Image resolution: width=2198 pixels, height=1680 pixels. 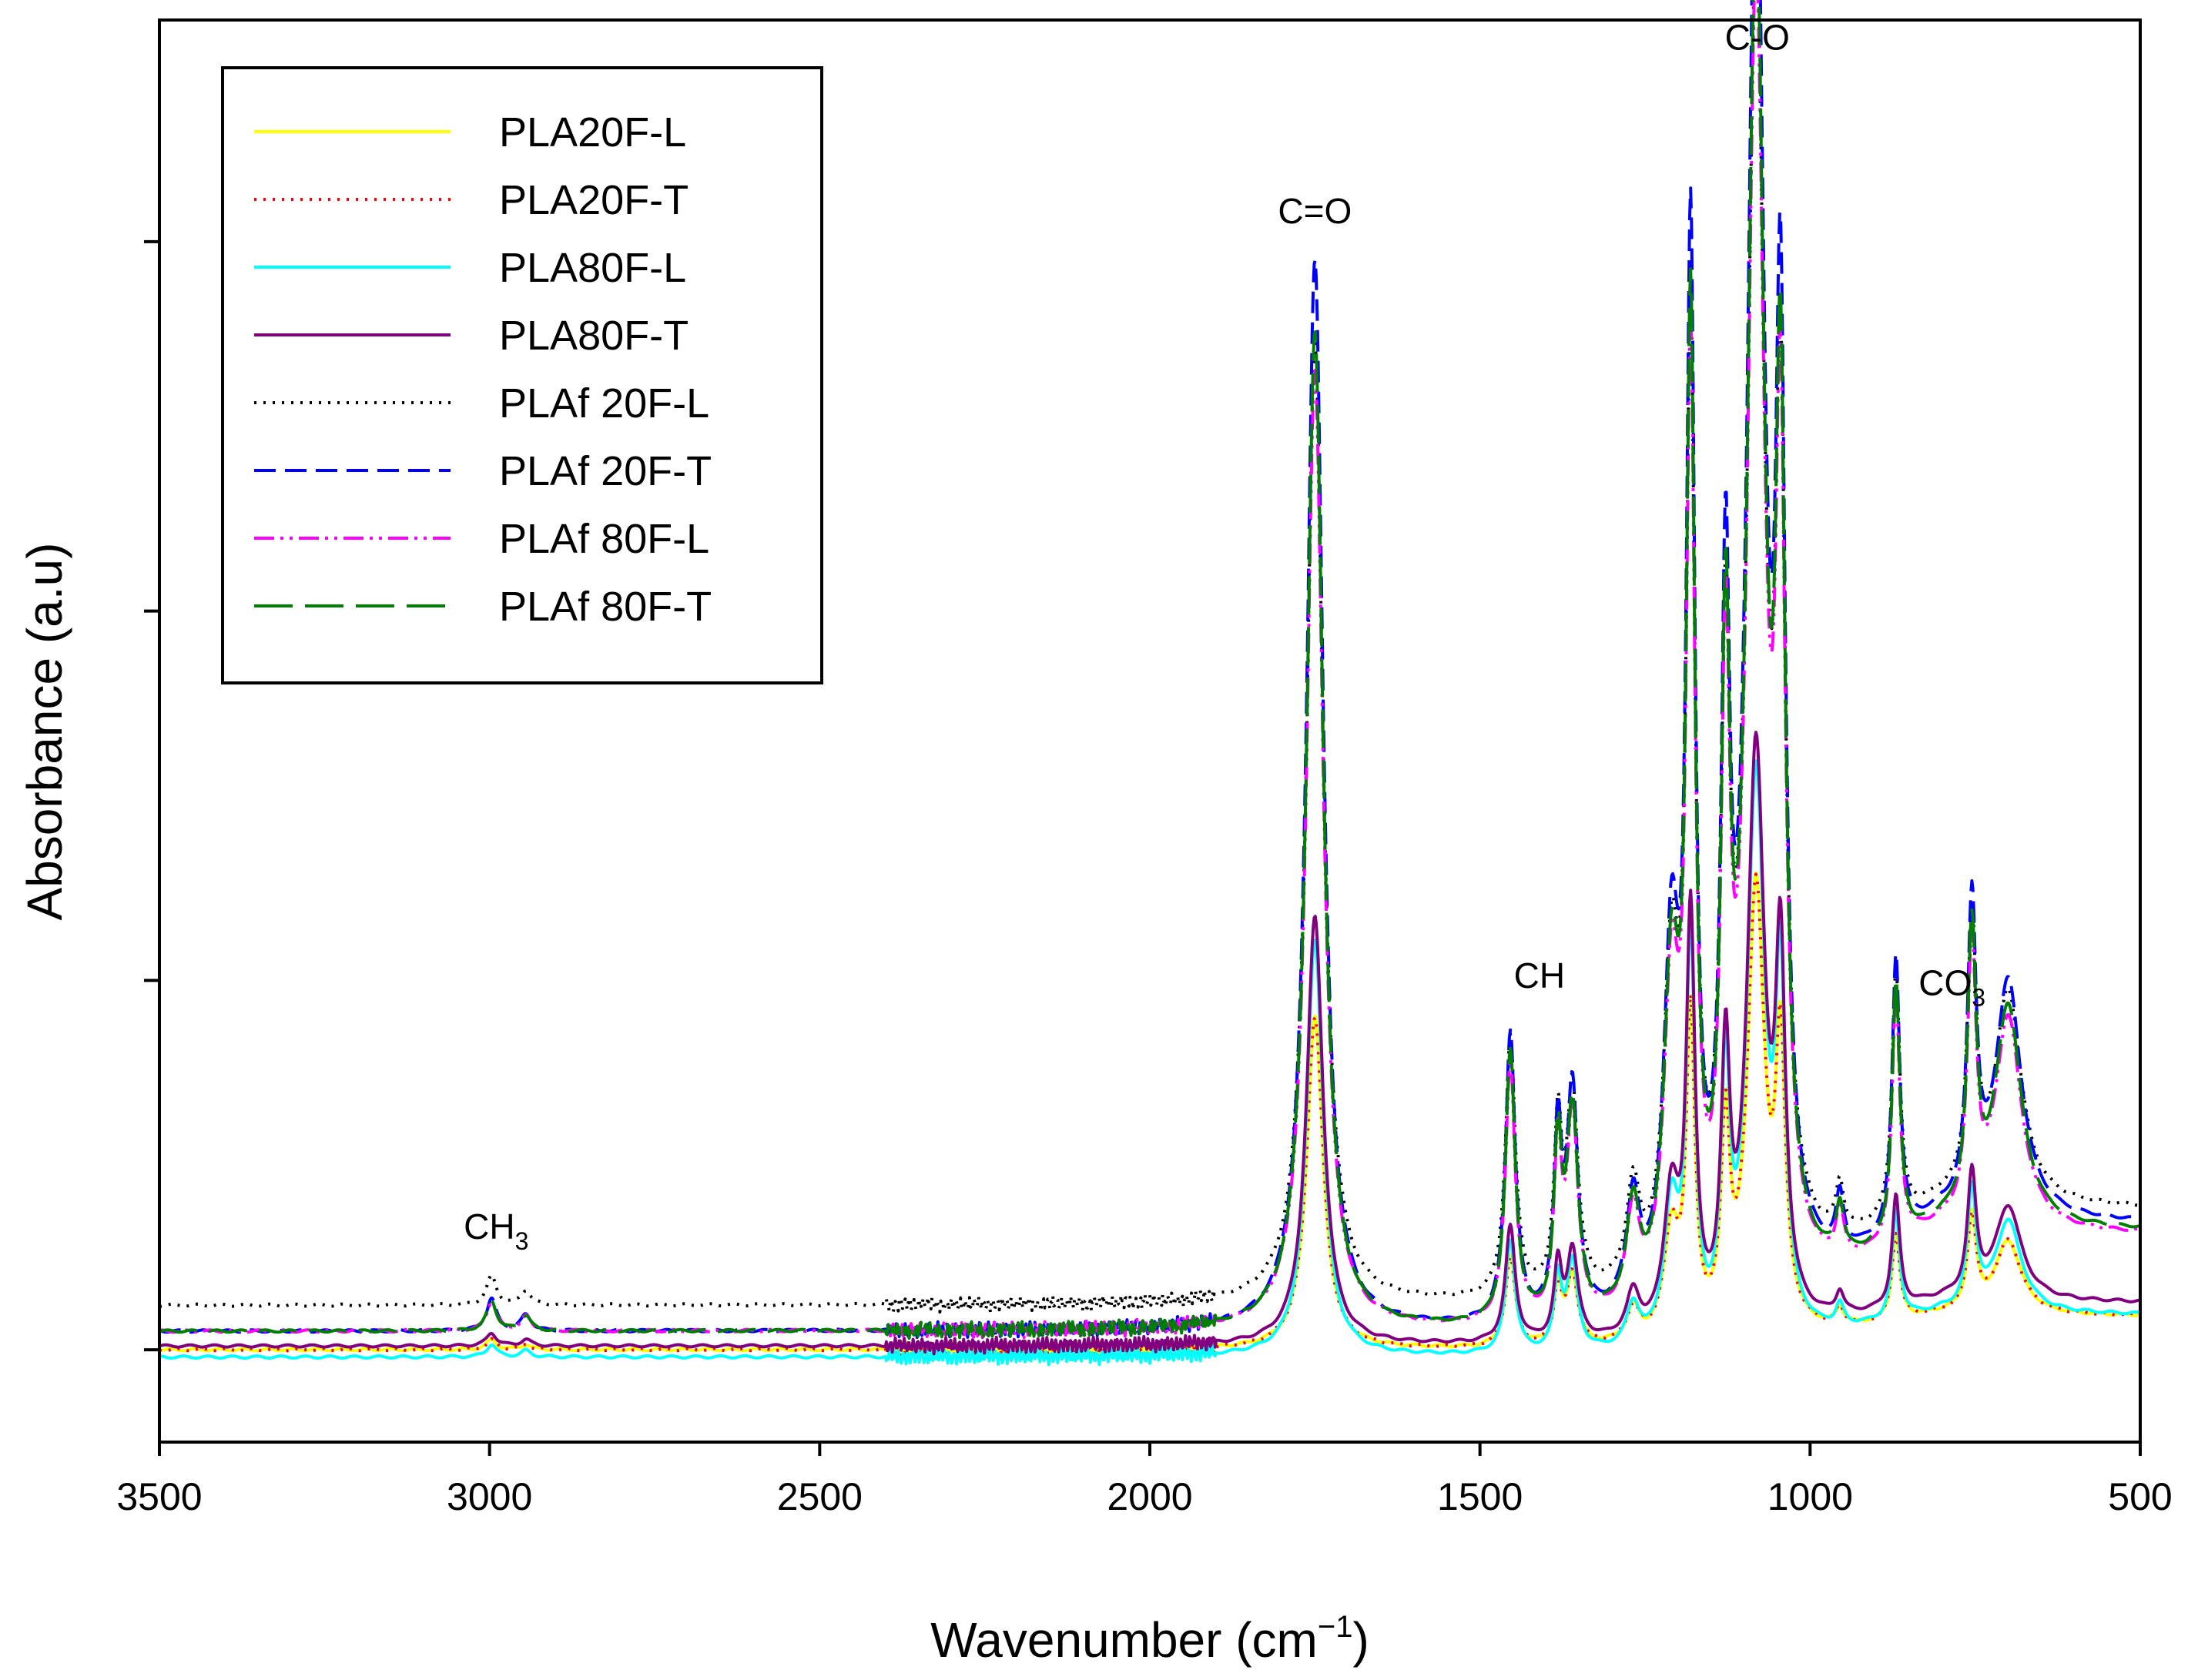 What do you see at coordinates (605, 471) in the screenshot?
I see `legend-label: PLAf 20F-T` at bounding box center [605, 471].